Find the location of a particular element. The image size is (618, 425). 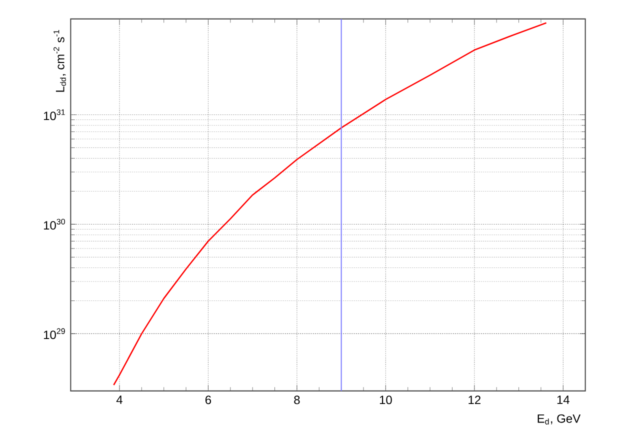

x-tick-label: 6 is located at coordinates (208, 400).